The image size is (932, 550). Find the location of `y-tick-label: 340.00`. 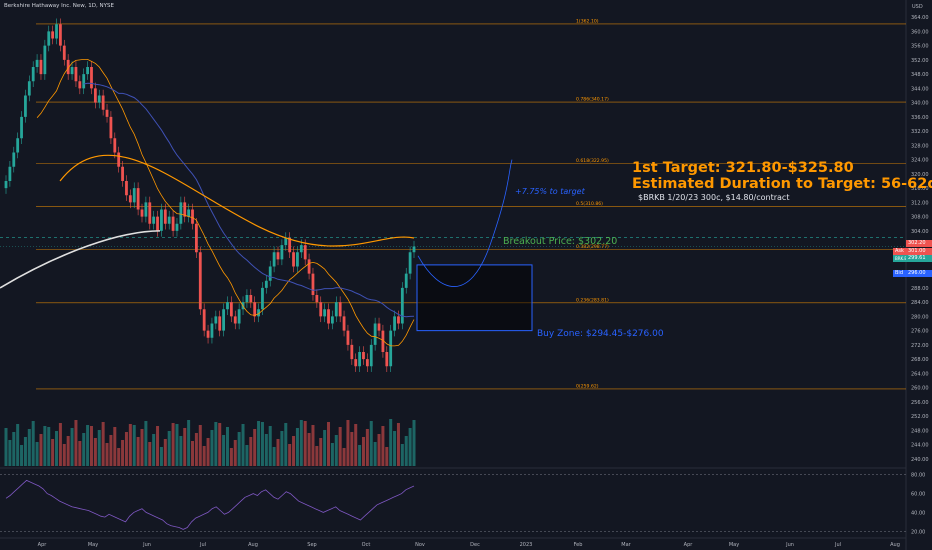

y-tick-label: 340.00 is located at coordinates (920, 104).